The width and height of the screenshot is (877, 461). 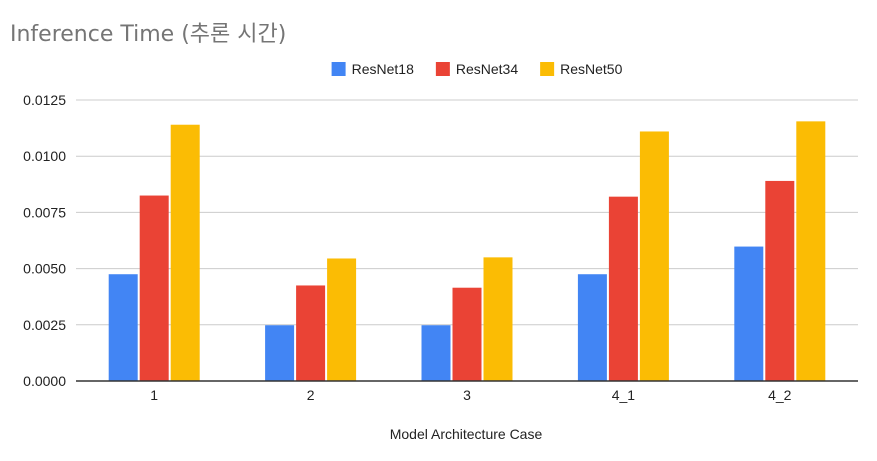 I want to click on x-tick-label: 4_1, so click(x=624, y=395).